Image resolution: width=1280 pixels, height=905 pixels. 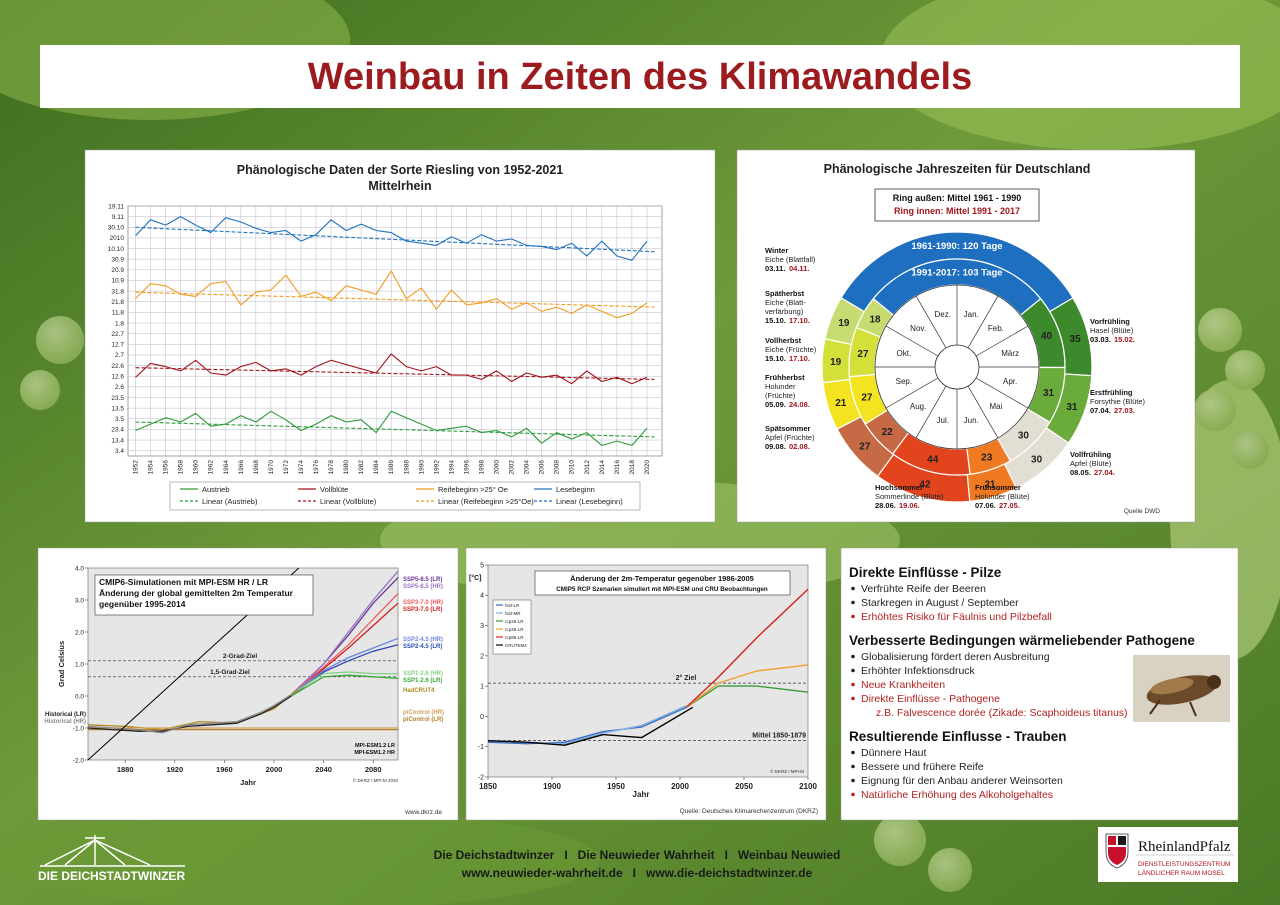 What do you see at coordinates (1009, 505) in the screenshot?
I see `season-date: 27.05.` at bounding box center [1009, 505].